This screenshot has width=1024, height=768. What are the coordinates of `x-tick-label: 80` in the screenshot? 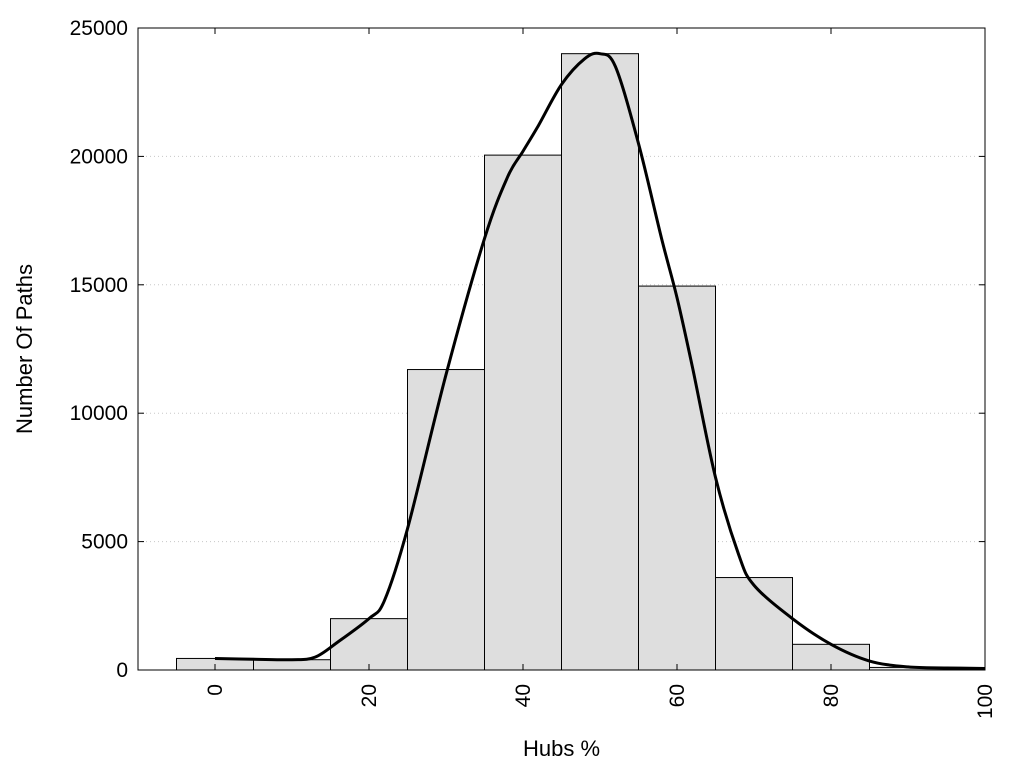 It's located at (831, 695).